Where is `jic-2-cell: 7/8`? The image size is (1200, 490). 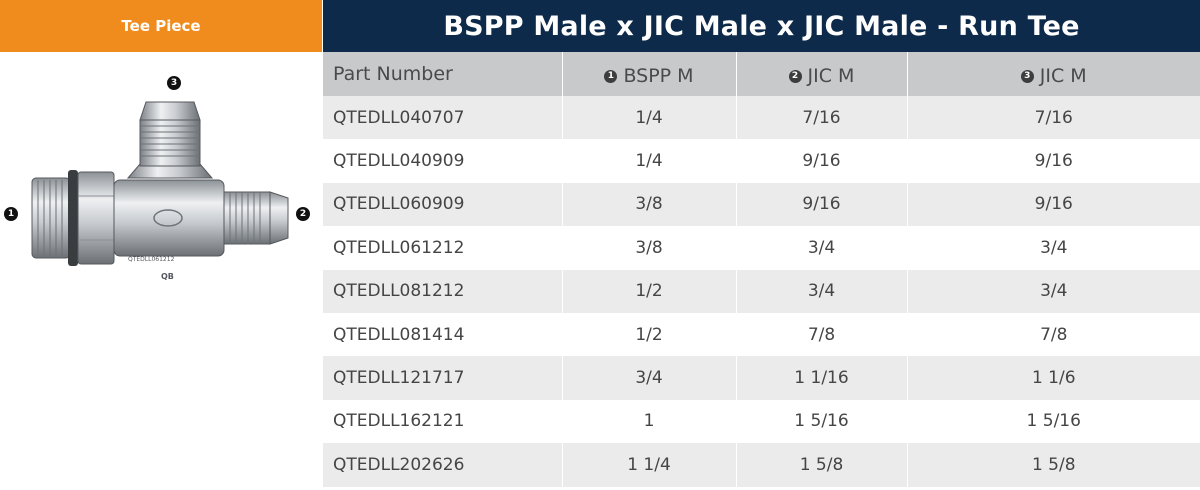 jic-2-cell: 7/8 is located at coordinates (821, 334).